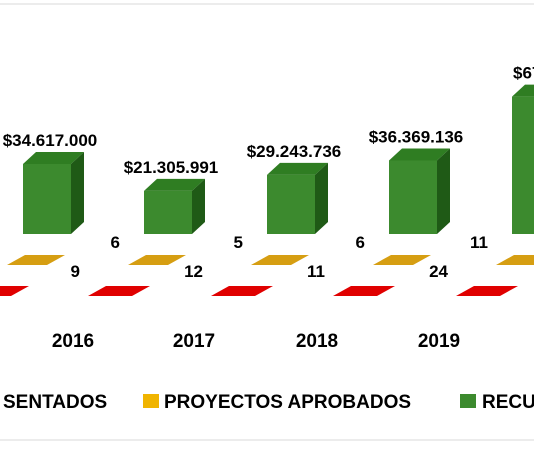 The image size is (534, 462). I want to click on recursos-value-label: $36.369.136, so click(416, 136).